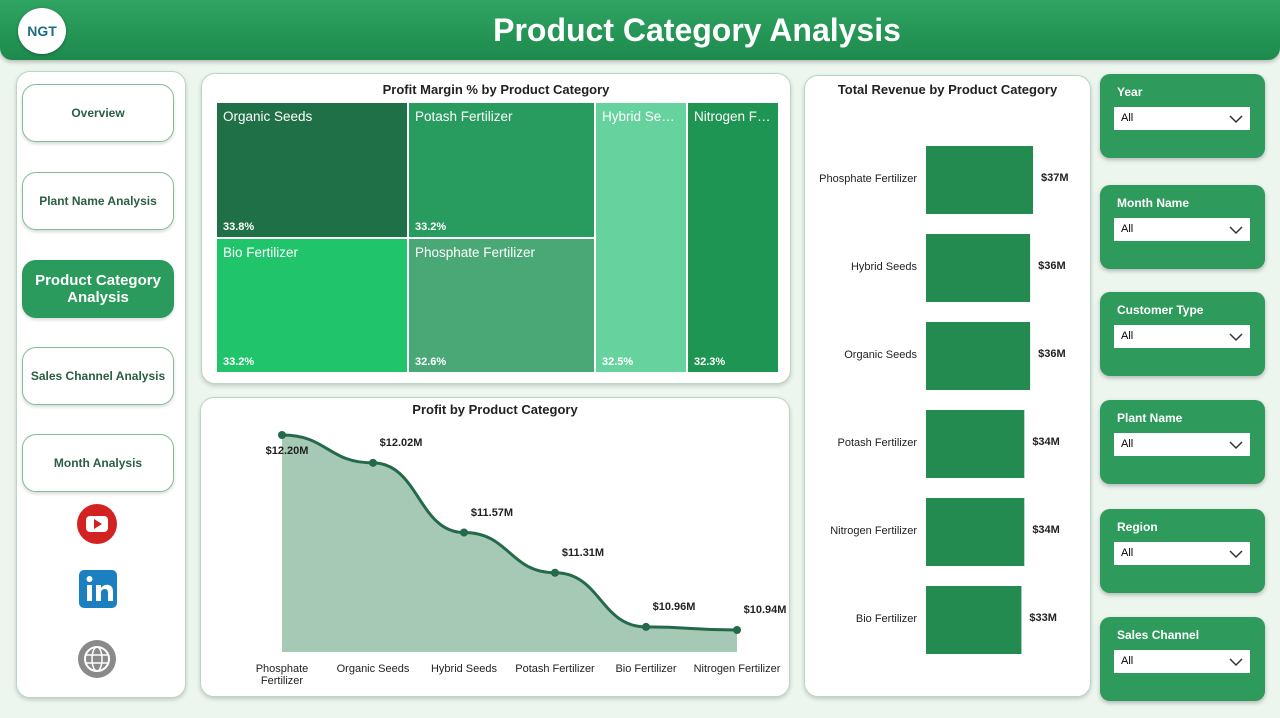 This screenshot has height=718, width=1280. I want to click on y-tick-label: Bio Fertilizer, so click(886, 619).